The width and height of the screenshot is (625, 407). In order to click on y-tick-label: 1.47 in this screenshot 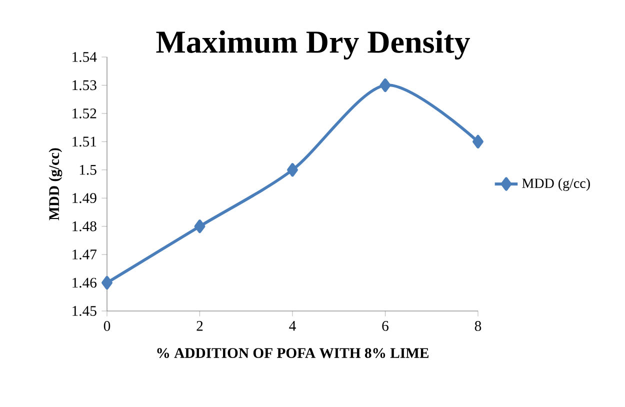, I will do `click(84, 255)`.